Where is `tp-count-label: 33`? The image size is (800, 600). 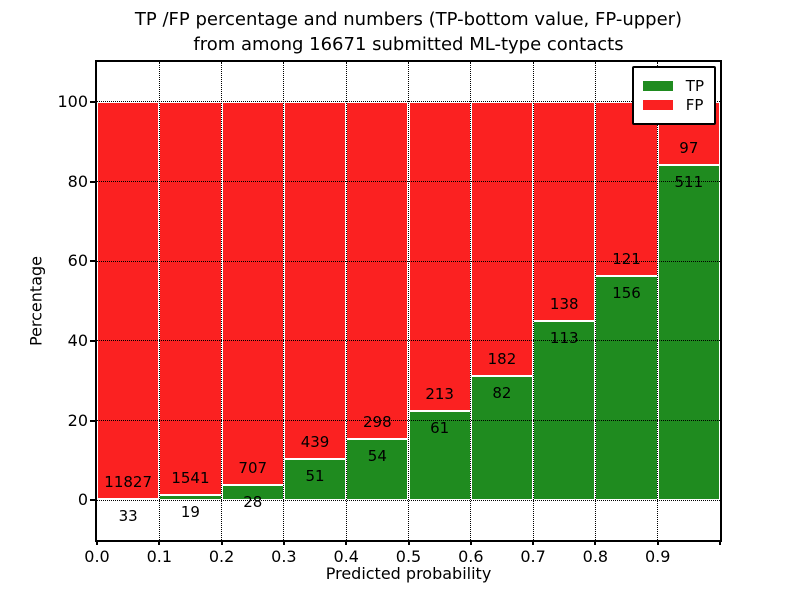 tp-count-label: 33 is located at coordinates (128, 516).